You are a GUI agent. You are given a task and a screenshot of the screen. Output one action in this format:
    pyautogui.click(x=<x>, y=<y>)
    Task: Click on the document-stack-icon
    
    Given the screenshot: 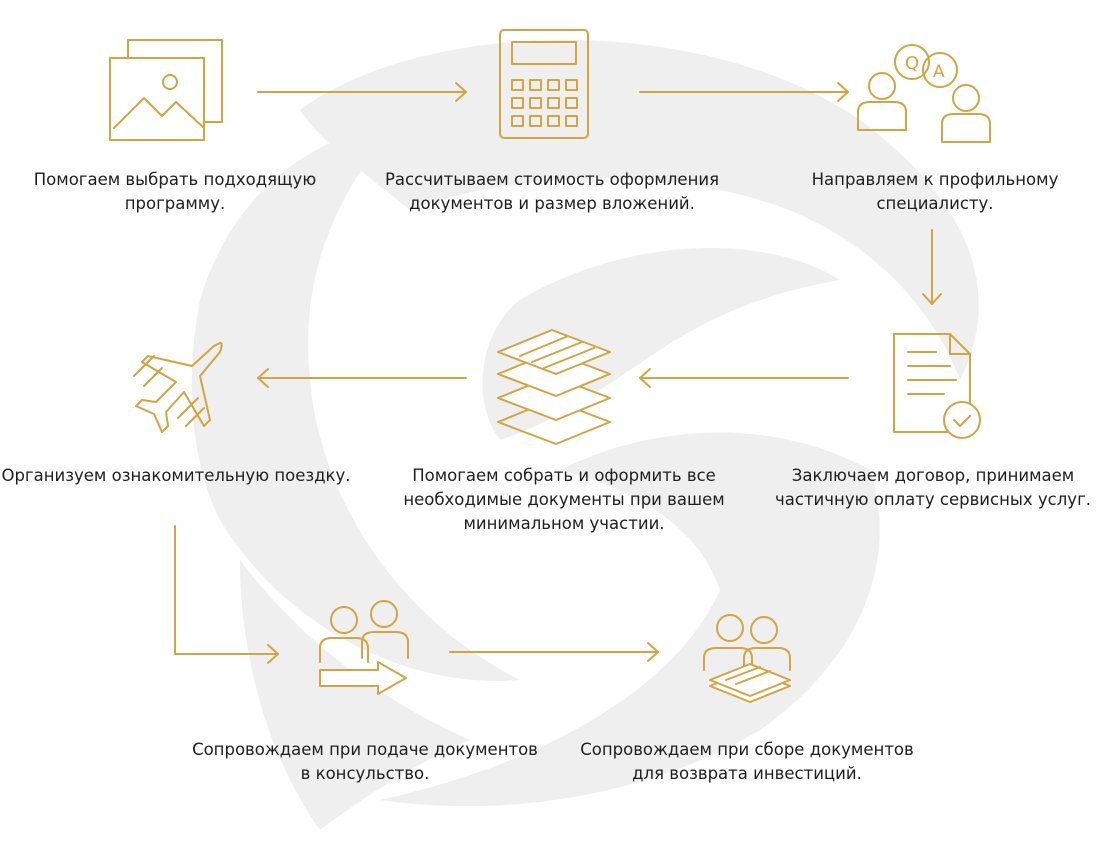 What is the action you would take?
    pyautogui.click(x=554, y=387)
    